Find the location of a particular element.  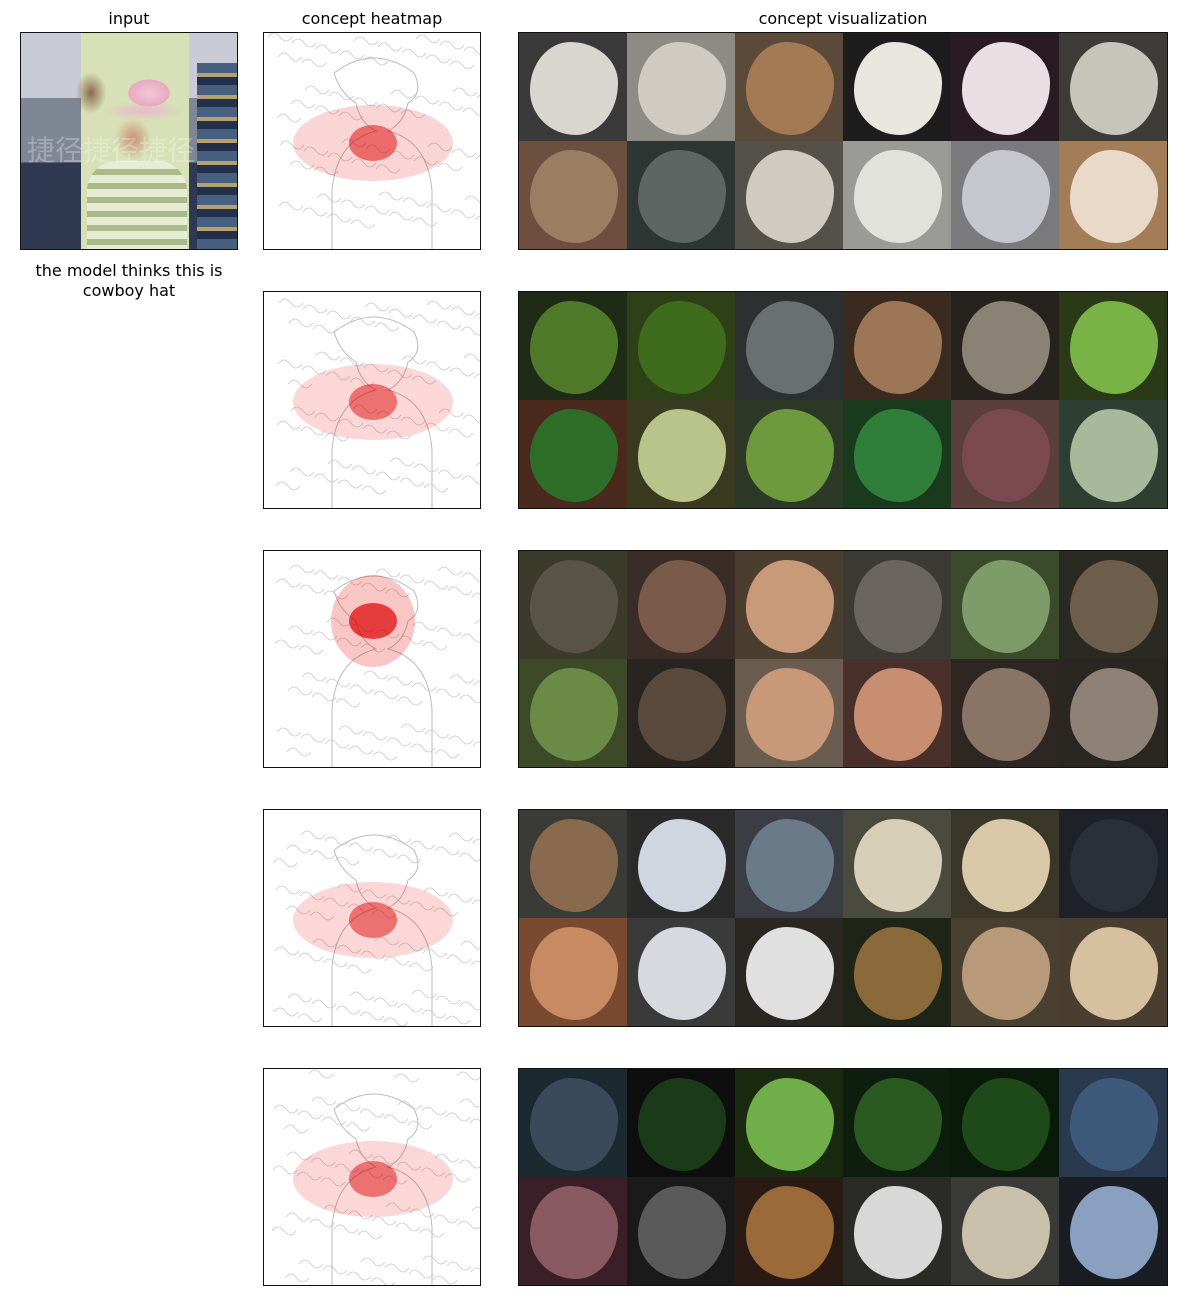

heatmap-drawing is located at coordinates (373, 141).